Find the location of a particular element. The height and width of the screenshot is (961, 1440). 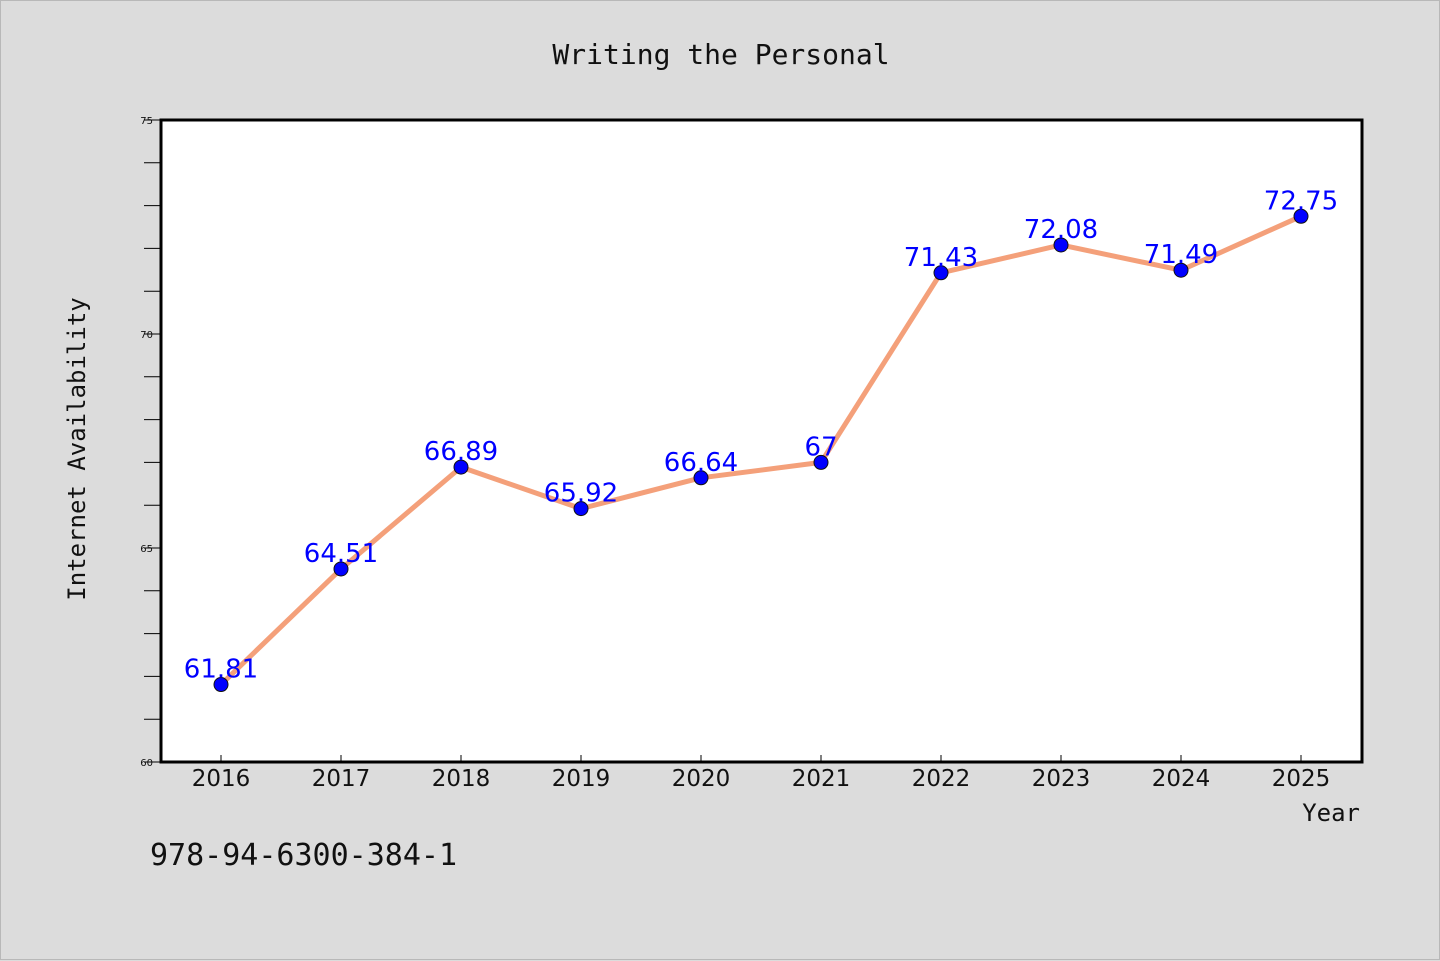

data-label: 61.81 is located at coordinates (221, 670).